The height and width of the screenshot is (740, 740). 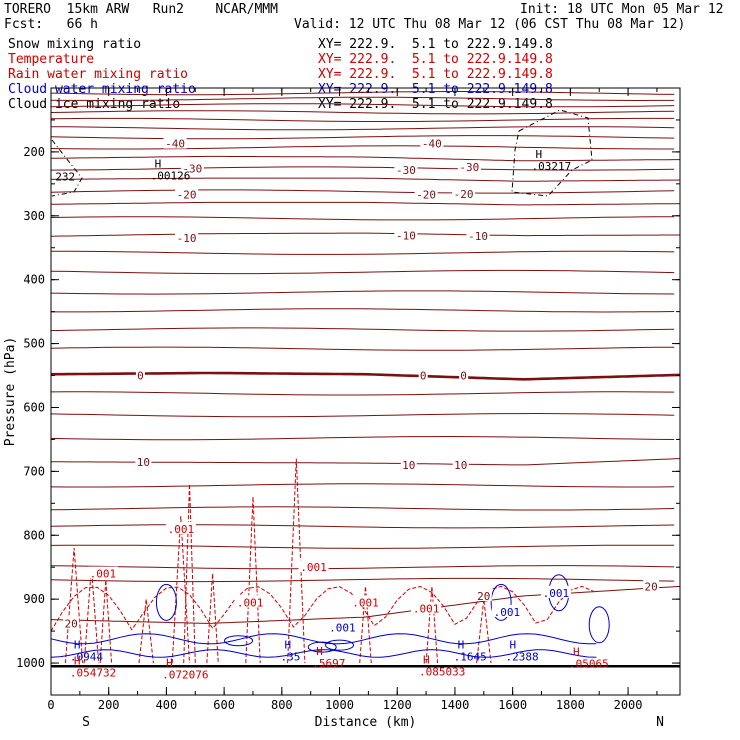 What do you see at coordinates (589, 664) in the screenshot?
I see `maximum-value: .05065` at bounding box center [589, 664].